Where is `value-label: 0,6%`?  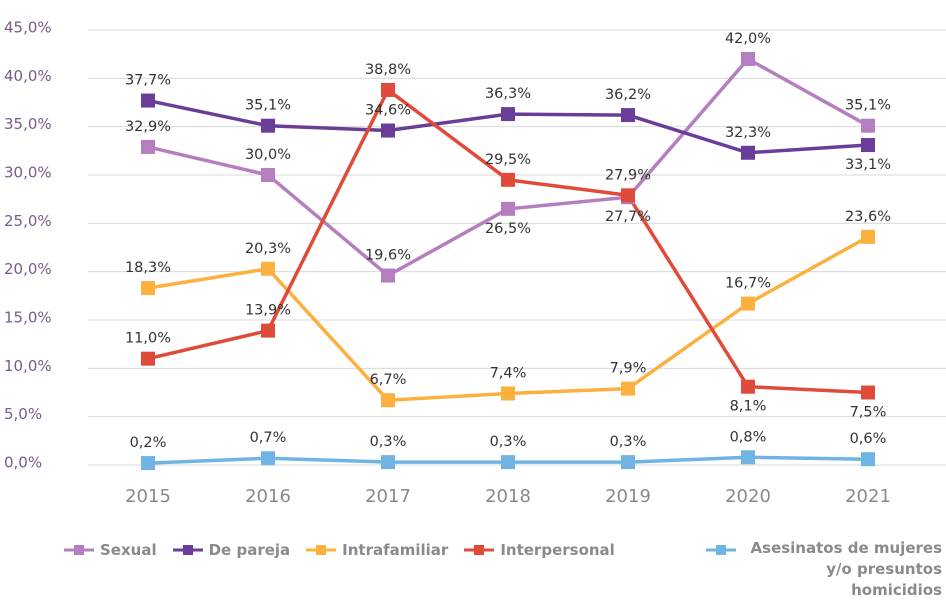 value-label: 0,6% is located at coordinates (868, 439).